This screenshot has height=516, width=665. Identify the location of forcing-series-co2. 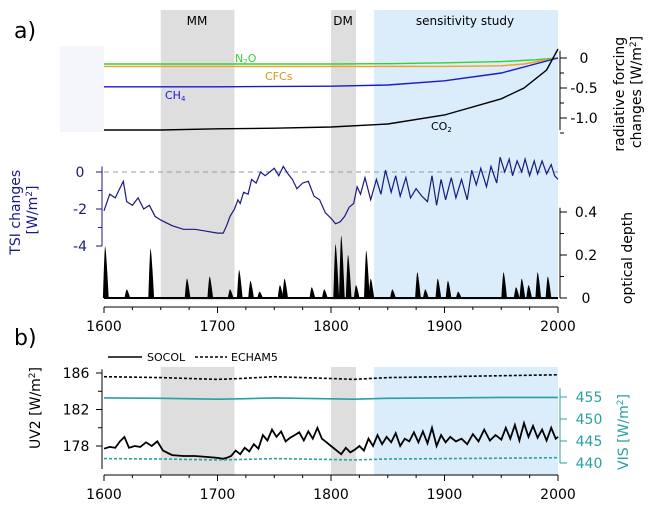
(331, 89).